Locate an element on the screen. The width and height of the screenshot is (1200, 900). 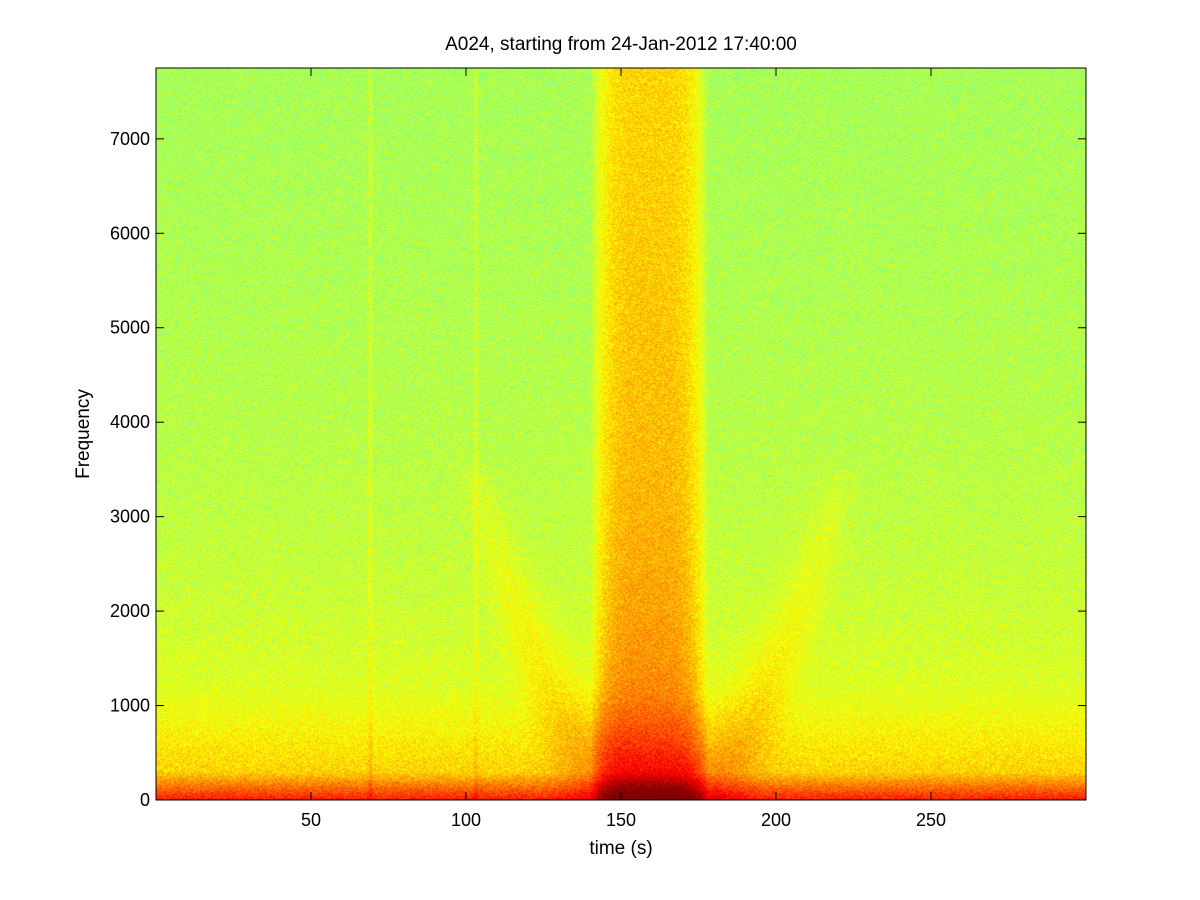
y-tick-label: 5000 is located at coordinates (130, 328).